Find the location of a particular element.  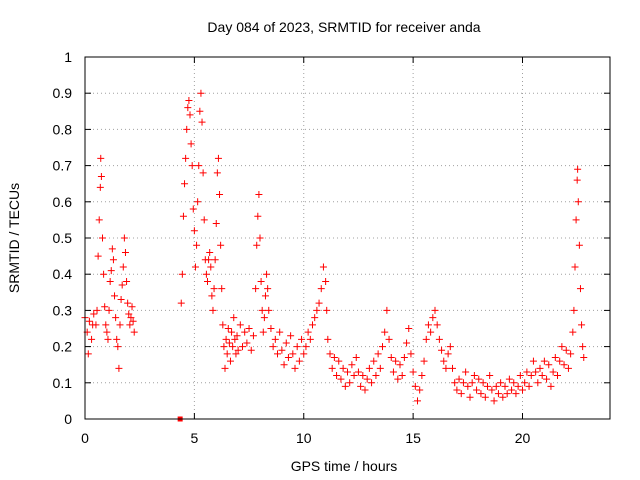

x-tick-label: 0 is located at coordinates (85, 438).